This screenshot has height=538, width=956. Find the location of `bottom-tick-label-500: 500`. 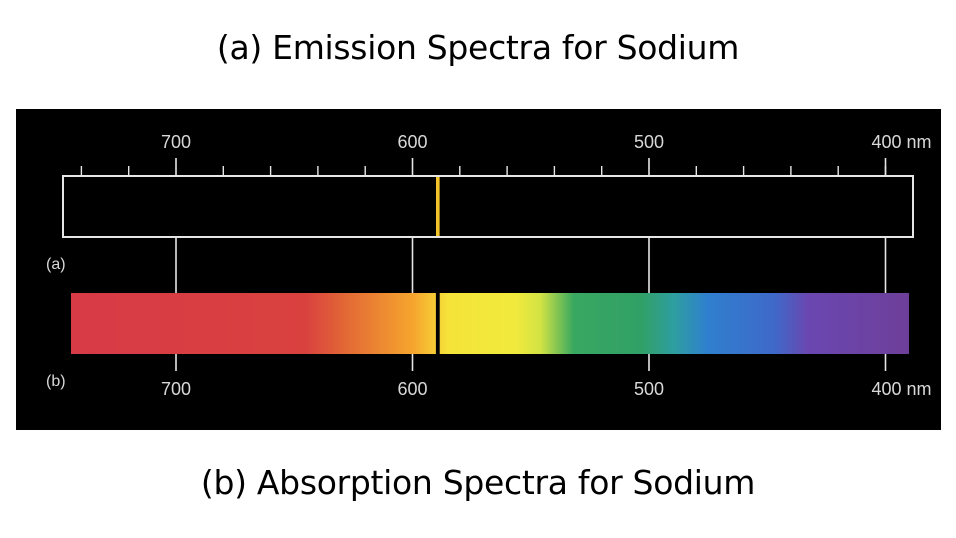

bottom-tick-label-500: 500 is located at coordinates (649, 389).